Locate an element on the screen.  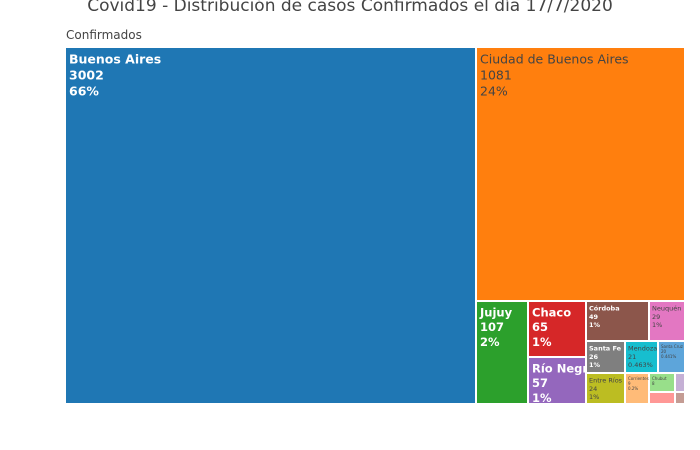
treemap-tile-la-rioja is located at coordinates (680, 382).